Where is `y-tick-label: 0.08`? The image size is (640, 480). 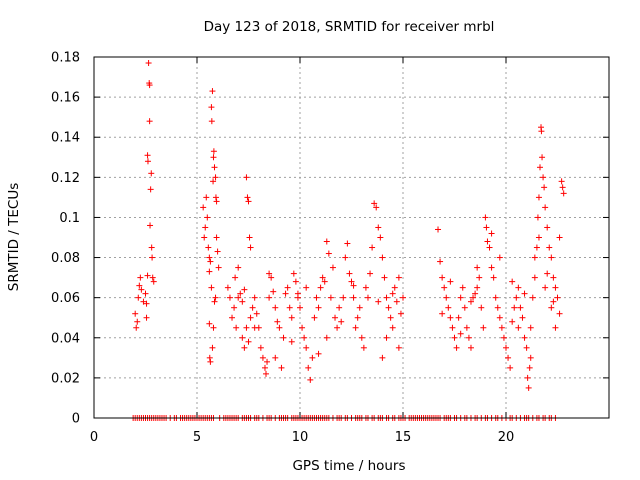
y-tick-label: 0.08 is located at coordinates (65, 258).